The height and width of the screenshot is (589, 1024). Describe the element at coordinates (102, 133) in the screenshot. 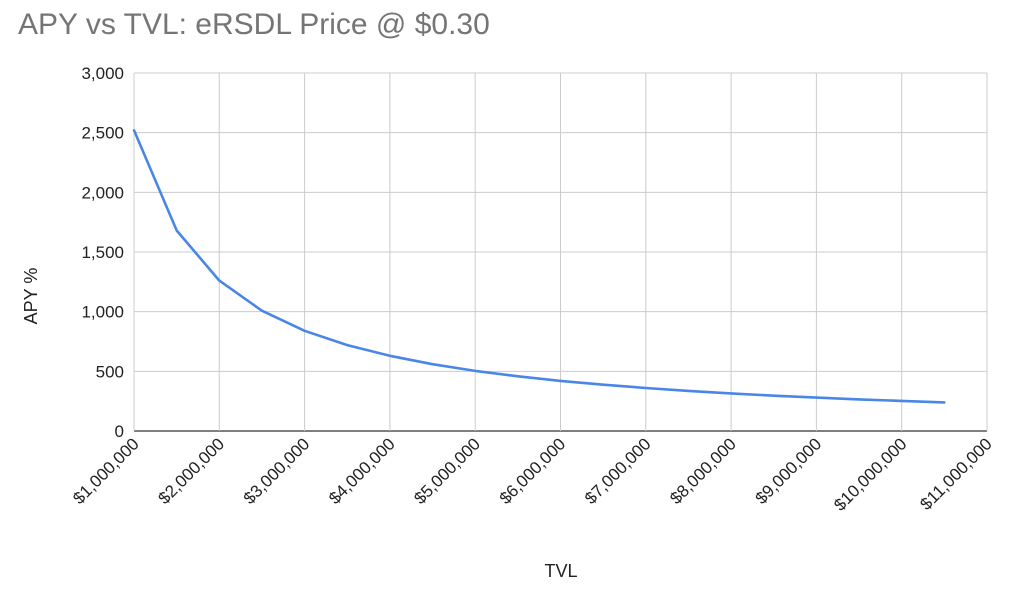

I see `y-tick-label: 2,500` at that location.